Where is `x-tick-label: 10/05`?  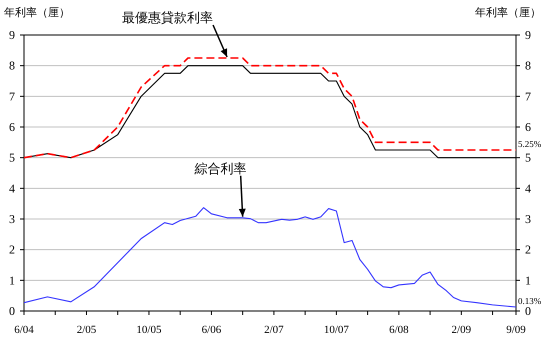
x-tick-label: 10/05 is located at coordinates (149, 330).